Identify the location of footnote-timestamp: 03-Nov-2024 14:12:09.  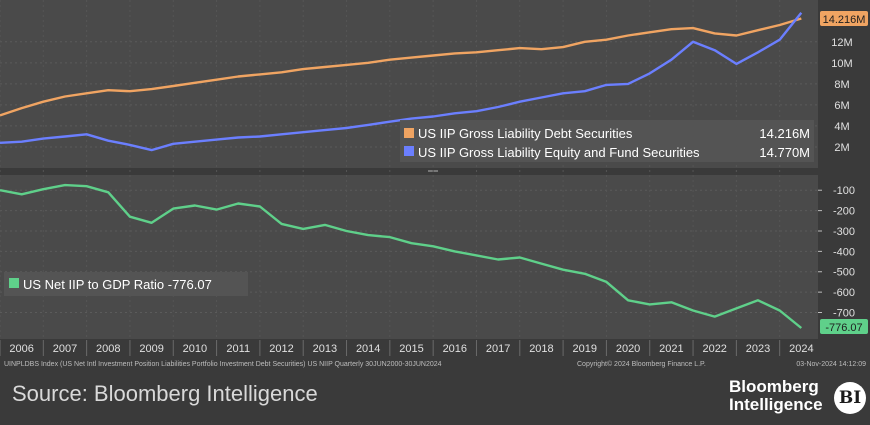
(831, 364).